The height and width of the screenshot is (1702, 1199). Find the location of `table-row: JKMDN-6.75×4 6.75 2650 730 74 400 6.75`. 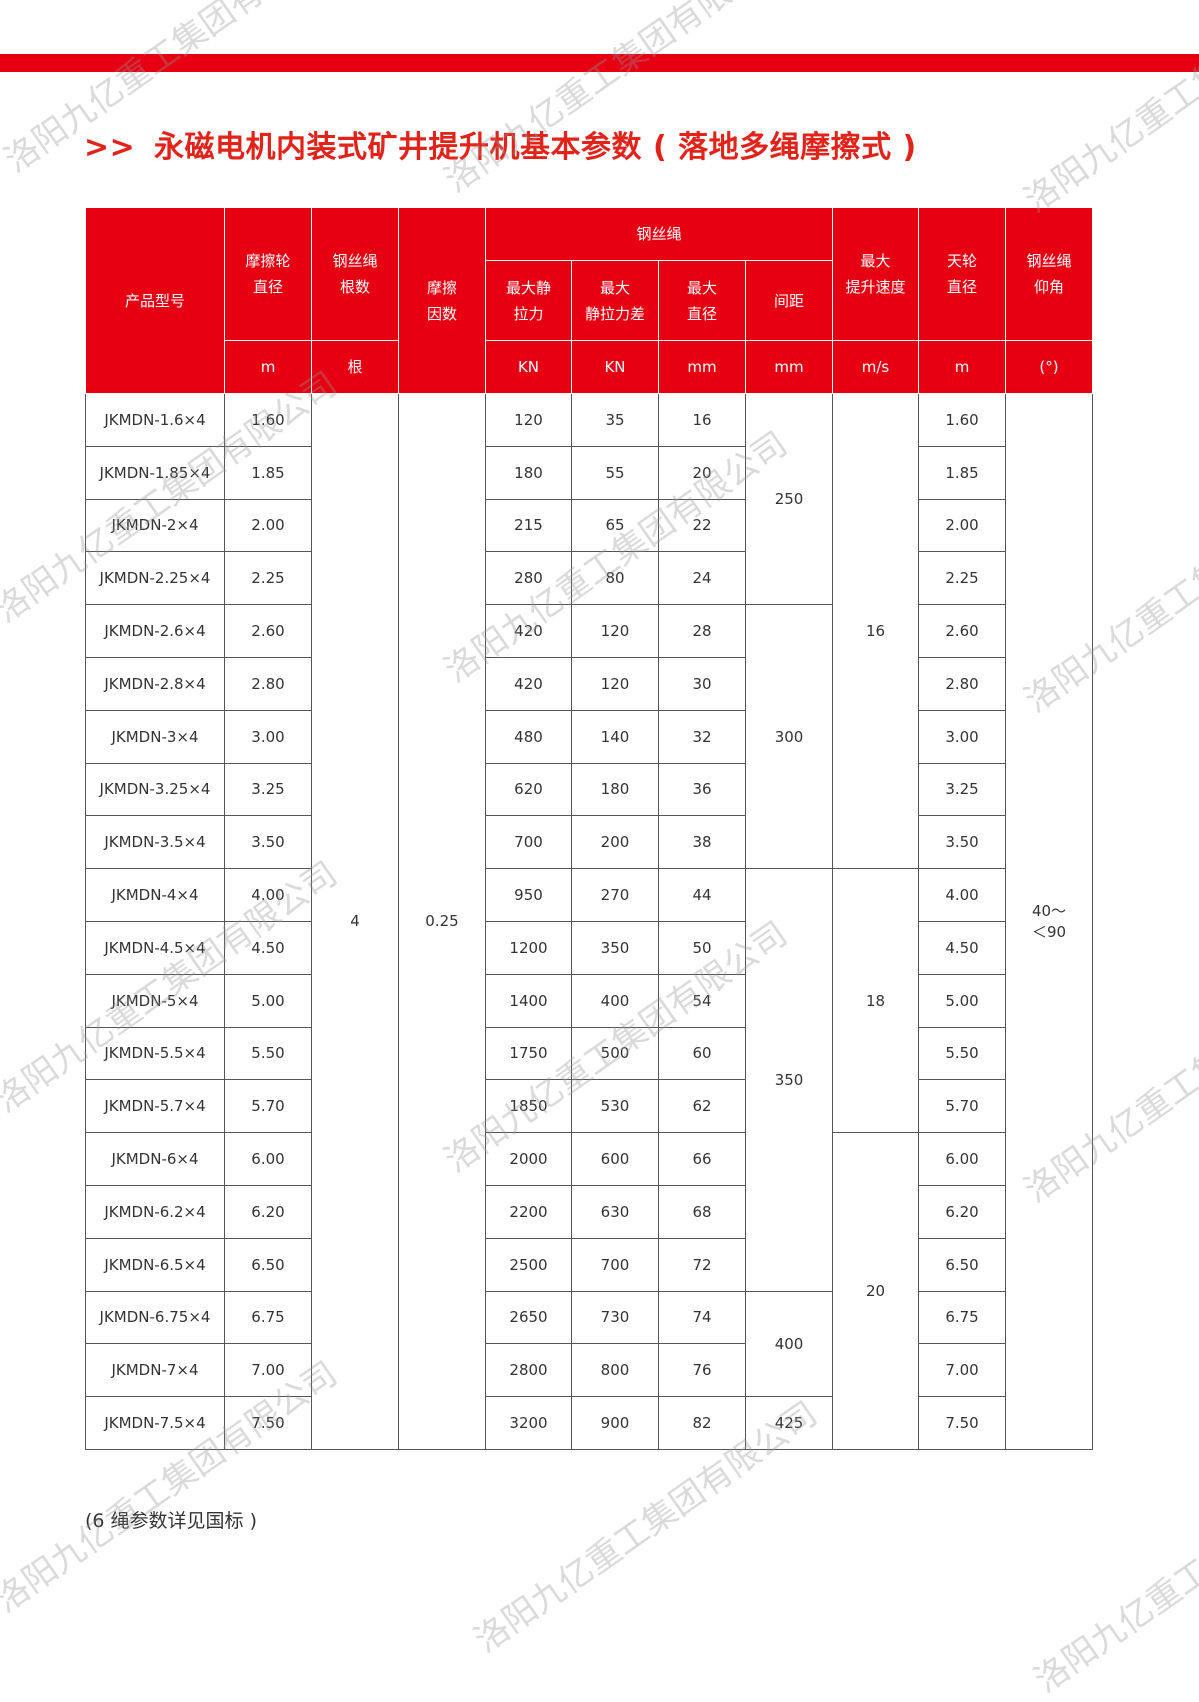

table-row: JKMDN-6.75×4 6.75 2650 730 74 400 6.75 is located at coordinates (589, 1344).